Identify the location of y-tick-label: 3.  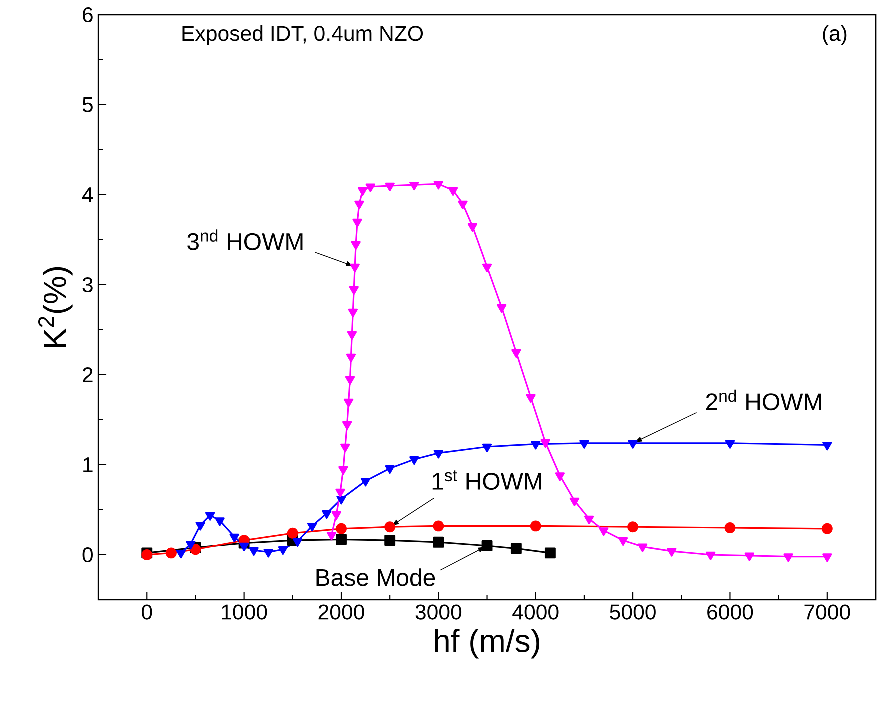
(87, 285).